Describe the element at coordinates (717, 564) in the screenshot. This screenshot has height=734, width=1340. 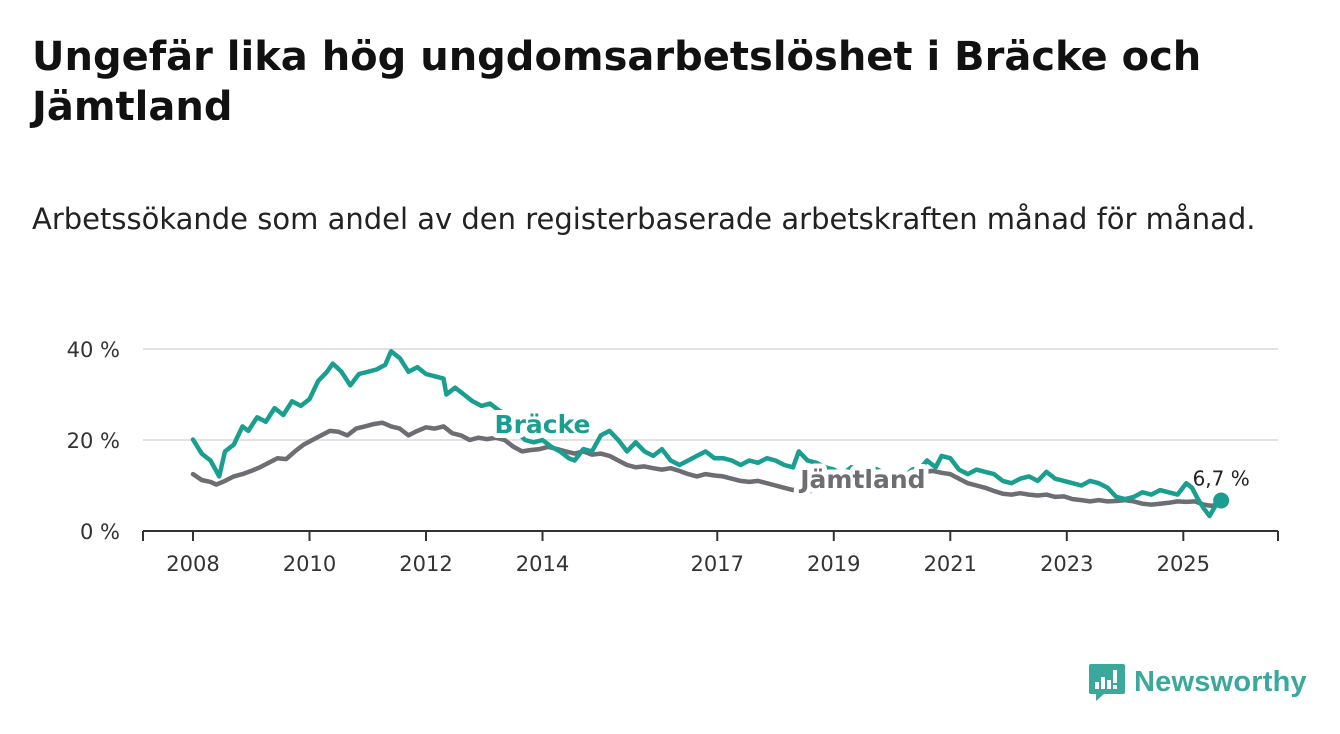
I see `x-tick-label: 2017` at that location.